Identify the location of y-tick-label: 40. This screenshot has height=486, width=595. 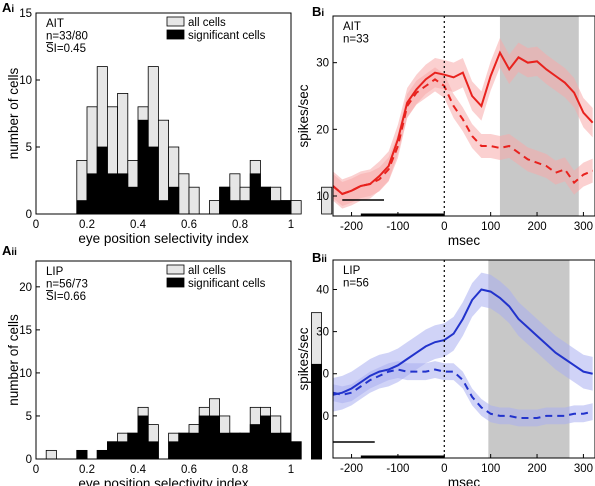
(322, 290).